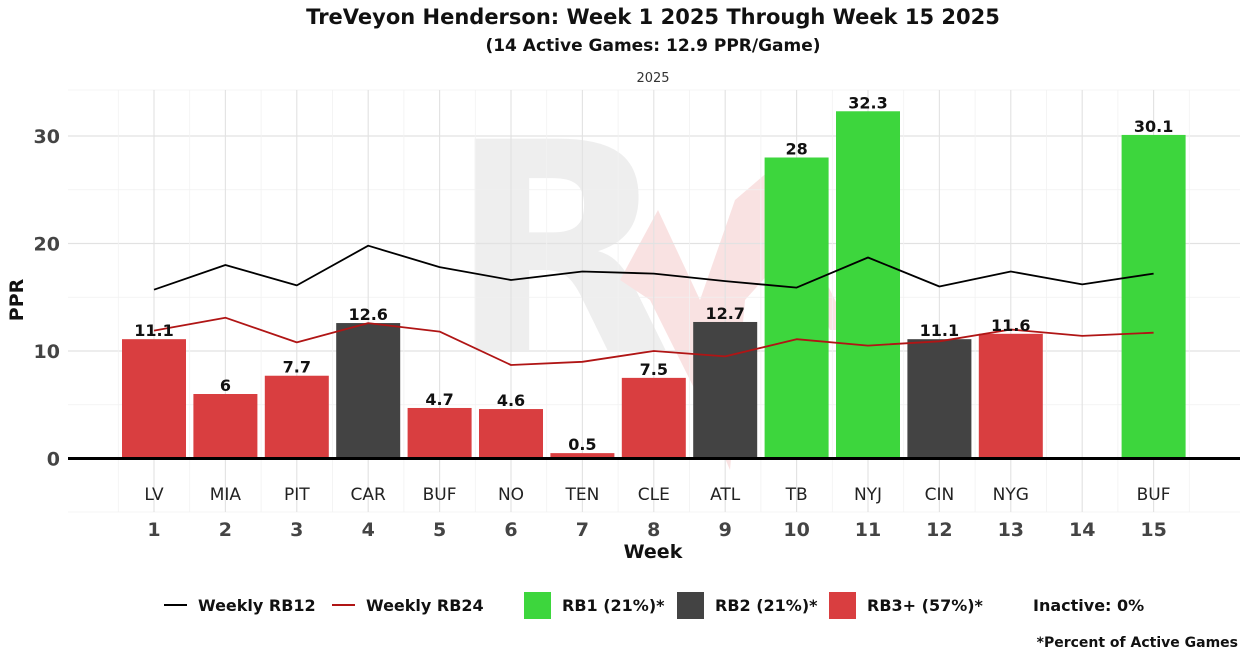  What do you see at coordinates (510, 530) in the screenshot?
I see `x-tick-label: 6` at bounding box center [510, 530].